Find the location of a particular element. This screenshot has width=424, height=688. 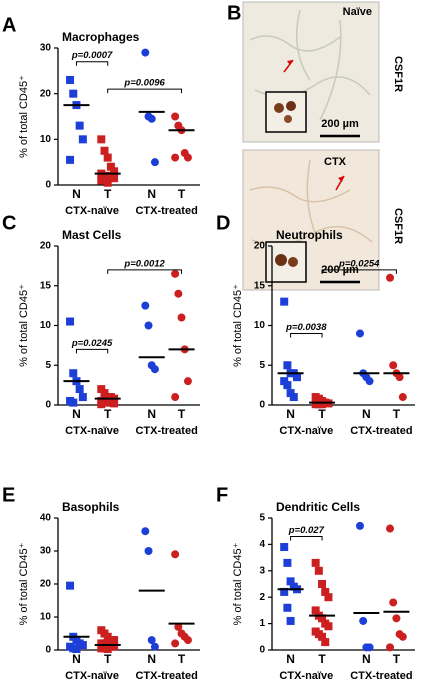

chart-title: Macrophages is located at coordinates (101, 37).